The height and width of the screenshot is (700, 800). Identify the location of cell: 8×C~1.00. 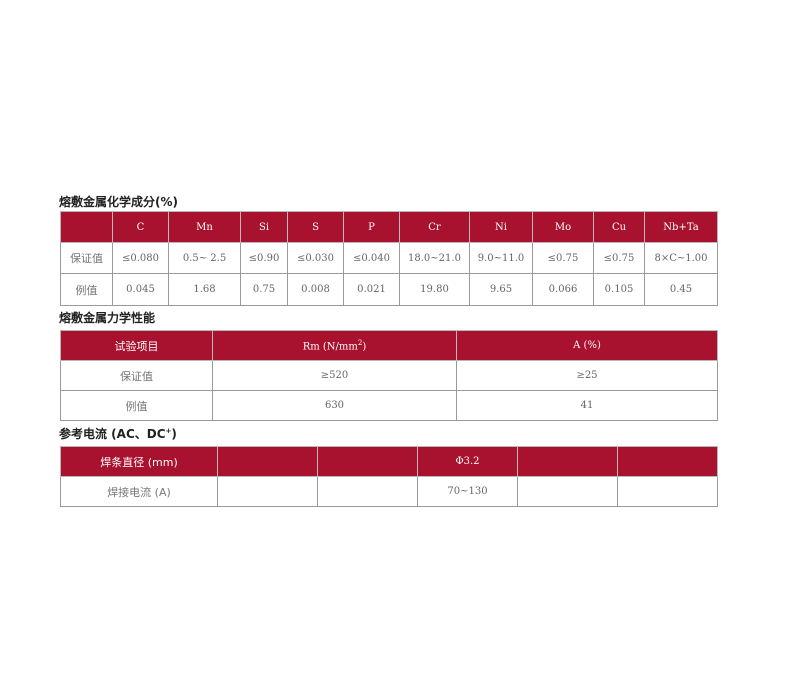
(681, 258).